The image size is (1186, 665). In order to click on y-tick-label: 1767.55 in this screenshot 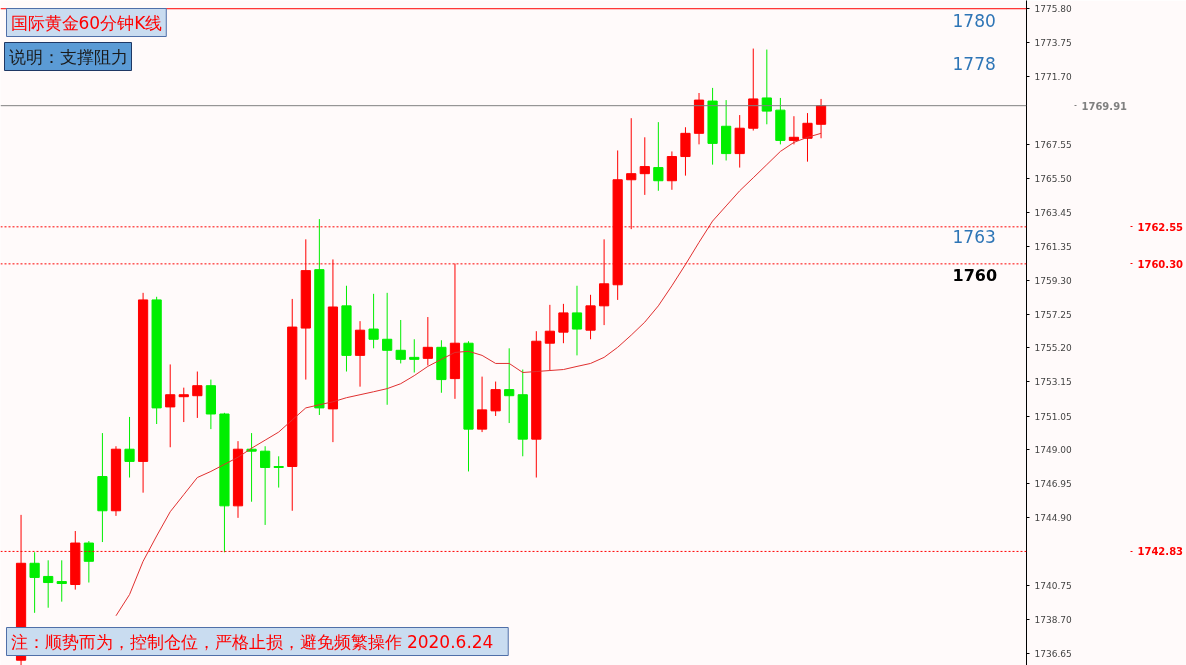, I will do `click(1053, 145)`.